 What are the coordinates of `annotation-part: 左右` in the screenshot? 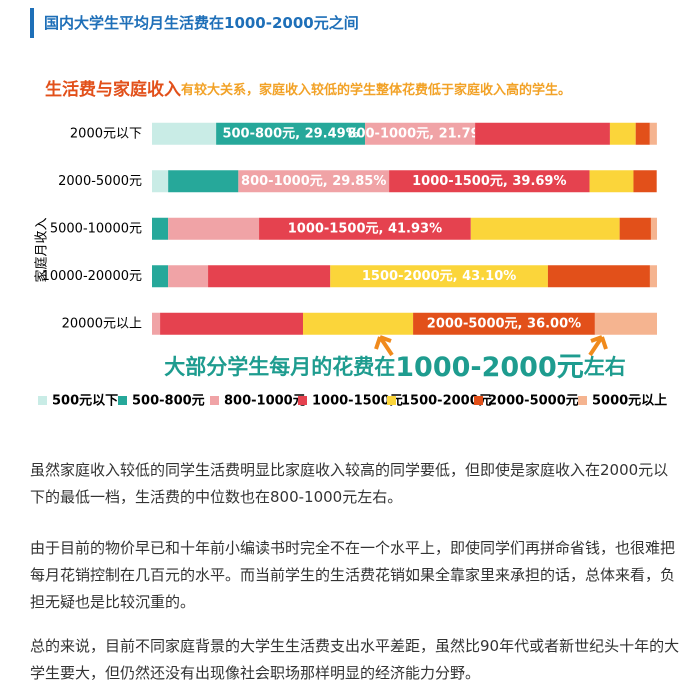 It's located at (605, 367).